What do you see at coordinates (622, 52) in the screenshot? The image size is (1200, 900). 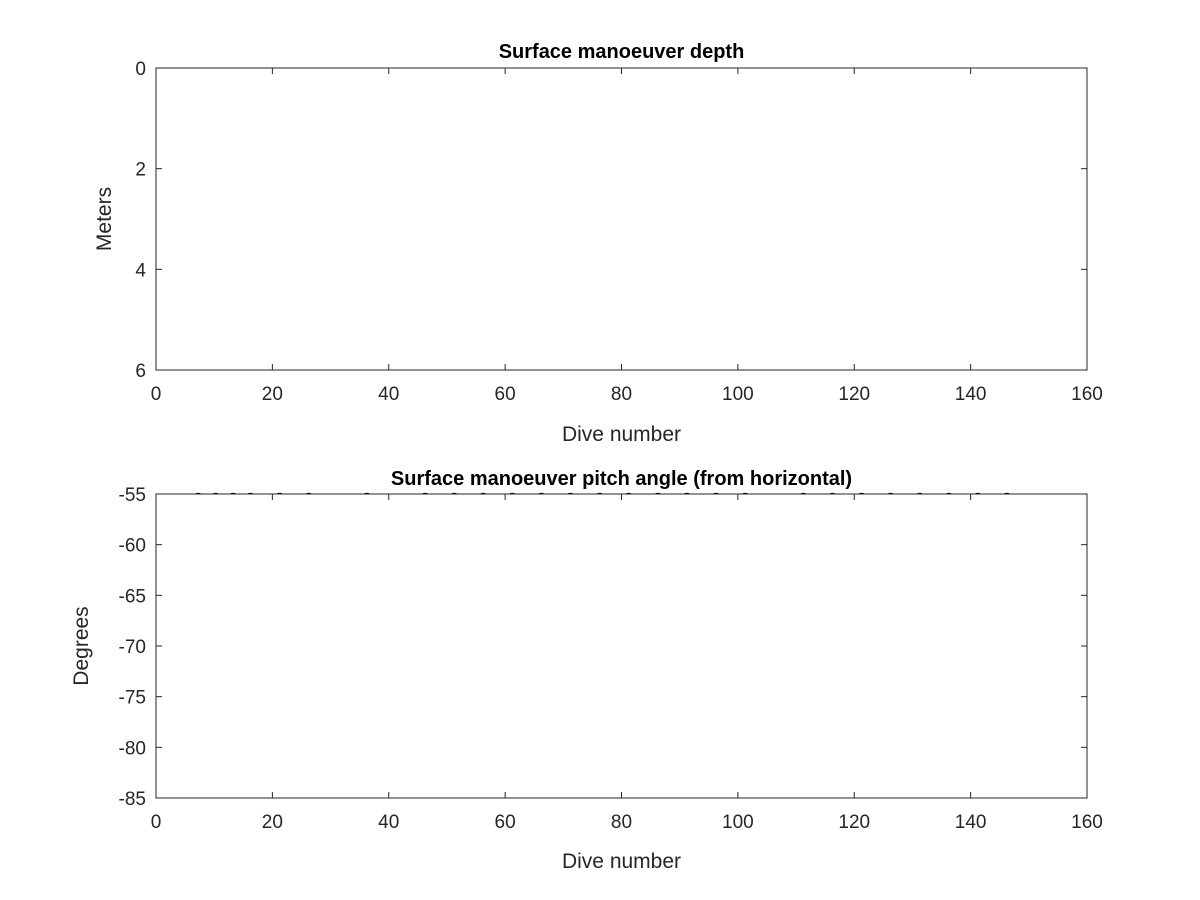 I see `chart-title: Surface manoeuver depth` at bounding box center [622, 52].